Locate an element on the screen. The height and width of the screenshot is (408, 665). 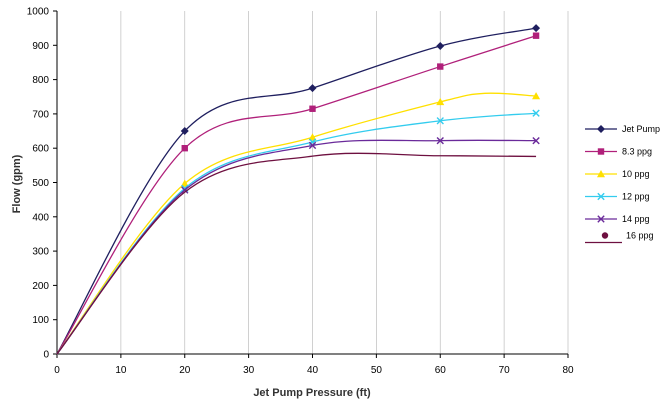
legend-label: 8.3 ppg is located at coordinates (637, 152).